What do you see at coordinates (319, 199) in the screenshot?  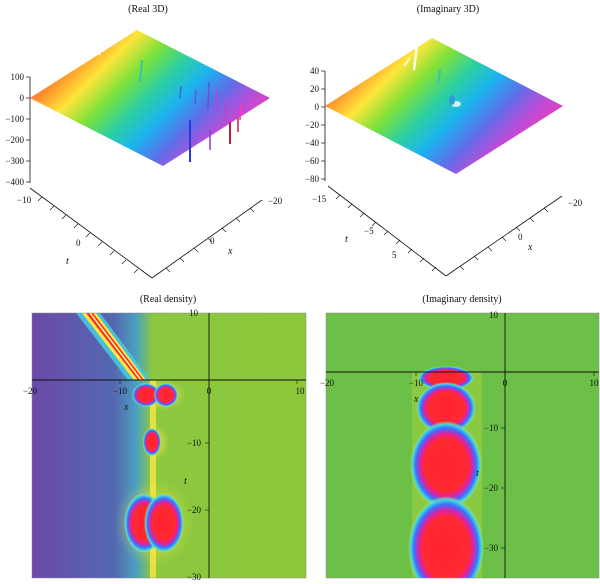 I see `t-tick-label: −15` at bounding box center [319, 199].